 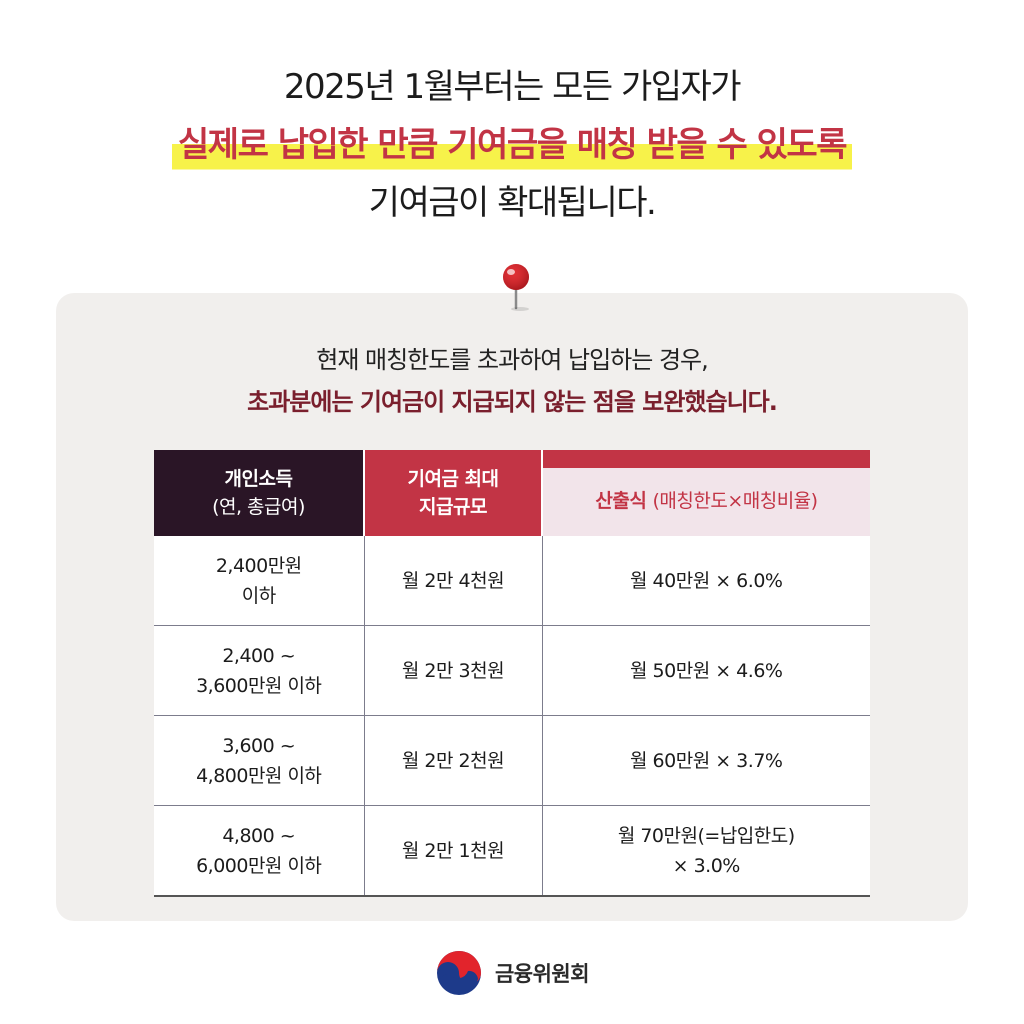 I want to click on formula-line-1: 월 40만원 × 6.0%, so click(x=706, y=580).